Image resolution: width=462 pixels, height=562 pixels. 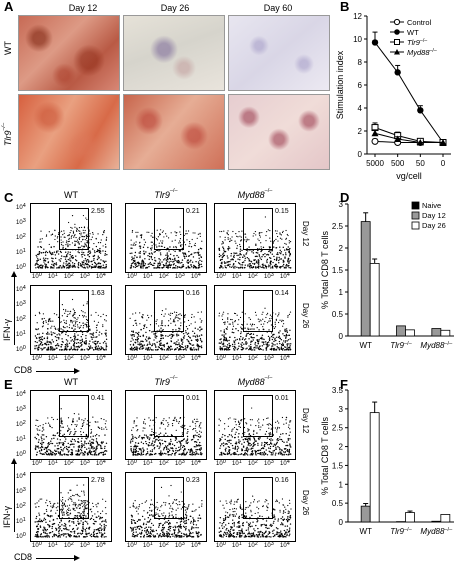 I want to click on bar-legend-swatch, so click(x=415, y=205).